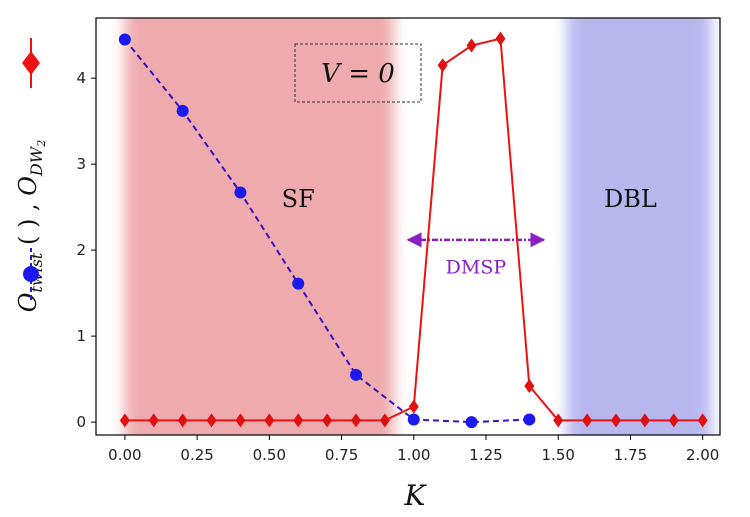  I want to click on x-tick-label: 0.25, so click(196, 455).